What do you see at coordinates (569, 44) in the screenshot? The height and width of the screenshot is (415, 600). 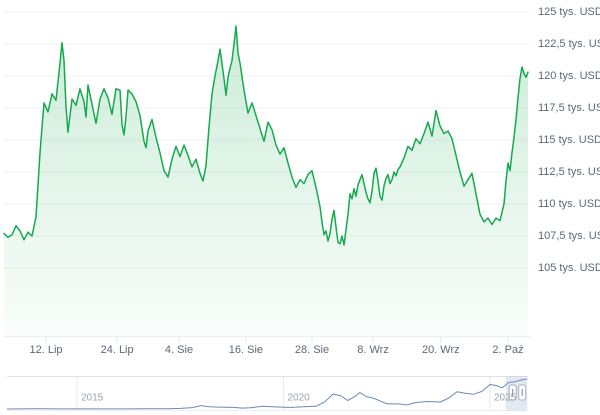 I see `y-axis-label: 122,5 tys. USD` at bounding box center [569, 44].